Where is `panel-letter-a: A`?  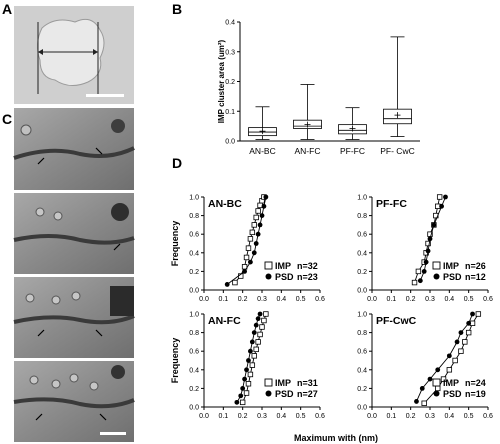 panel-letter-a: A is located at coordinates (7, 9).